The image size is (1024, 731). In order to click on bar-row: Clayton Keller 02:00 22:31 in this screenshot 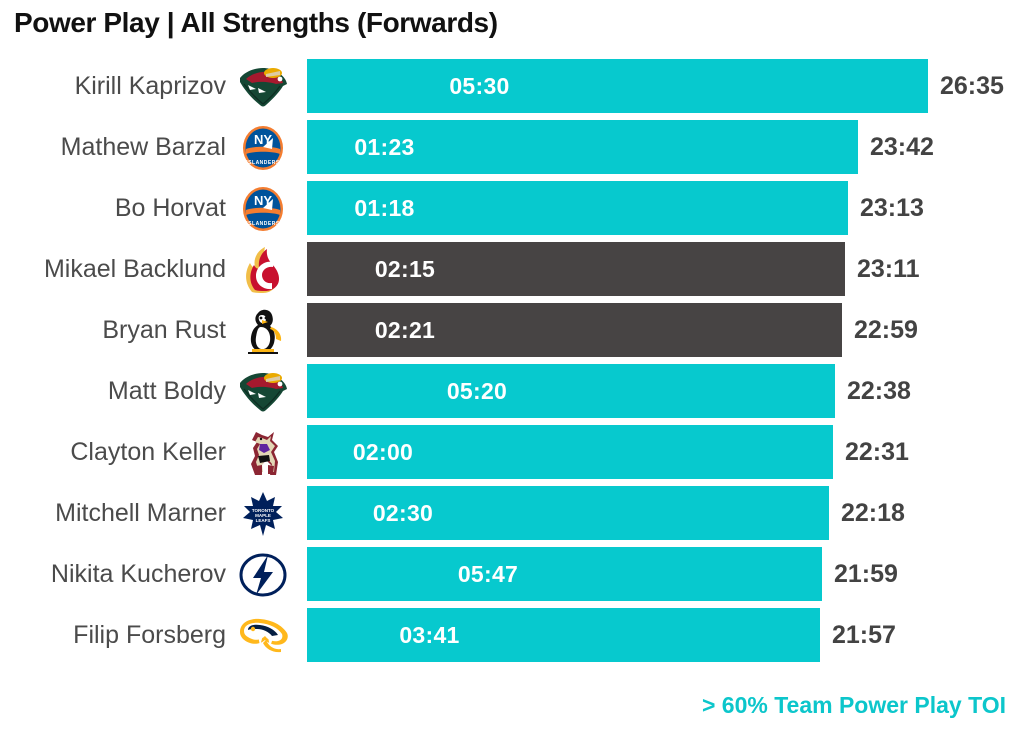, I will do `click(512, 452)`.